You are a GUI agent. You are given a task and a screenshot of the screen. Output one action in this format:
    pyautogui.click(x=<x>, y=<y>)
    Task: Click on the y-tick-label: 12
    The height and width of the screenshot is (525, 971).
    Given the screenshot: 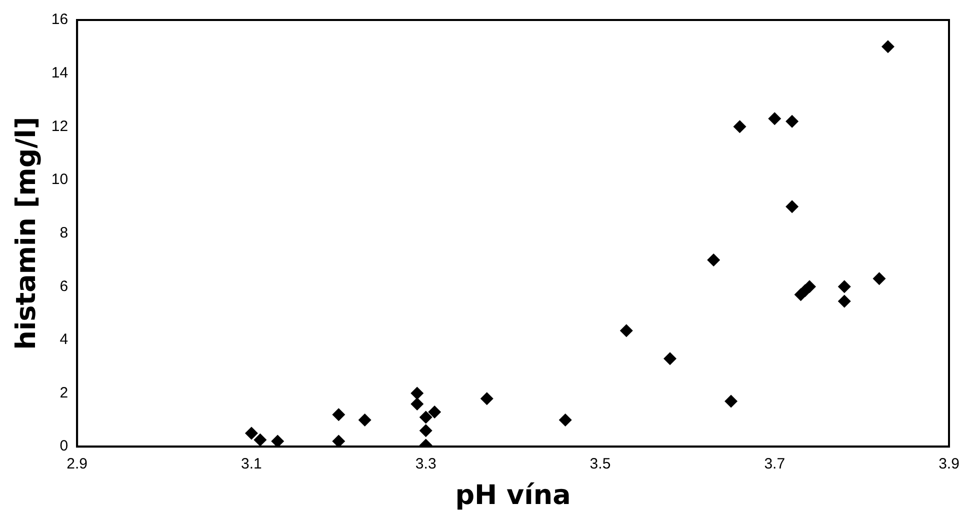 What is the action you would take?
    pyautogui.click(x=59, y=126)
    